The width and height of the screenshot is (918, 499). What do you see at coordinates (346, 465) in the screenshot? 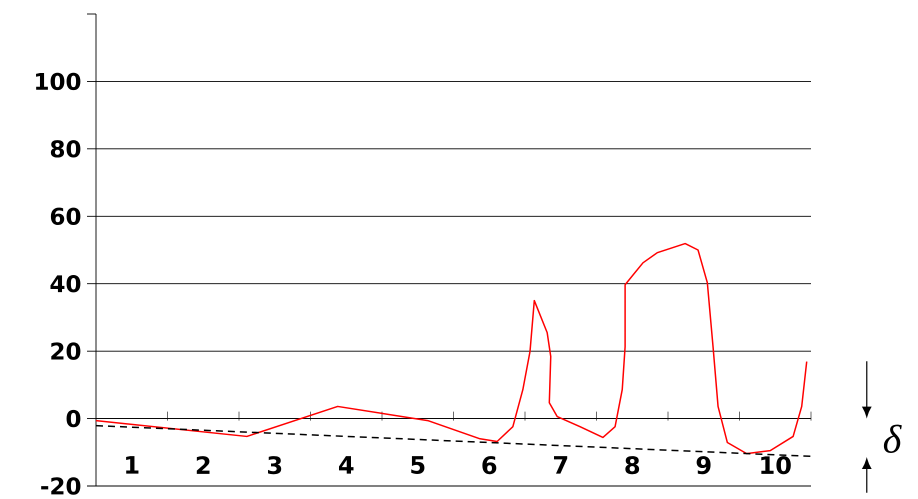
I see `x-tick-label: 4` at bounding box center [346, 465].